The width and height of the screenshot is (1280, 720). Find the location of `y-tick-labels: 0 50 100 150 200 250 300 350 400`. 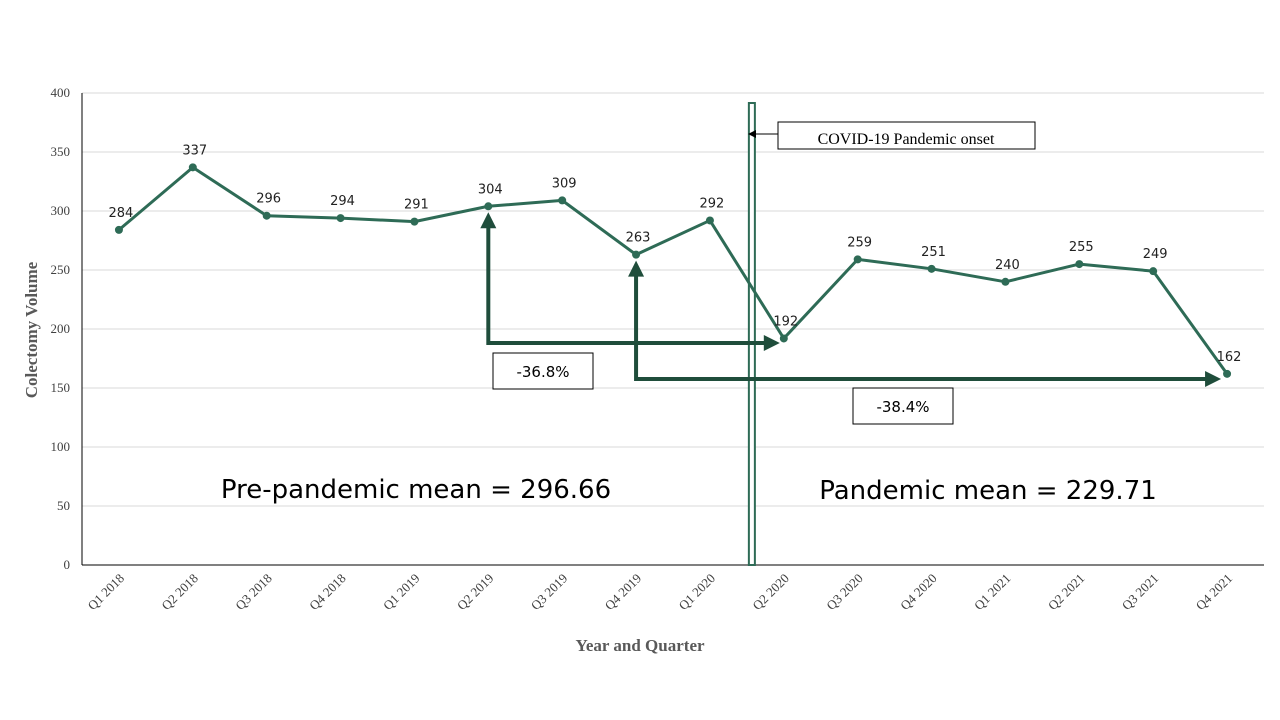

y-tick-labels: 0 50 100 150 200 250 300 350 400 is located at coordinates (61, 328).